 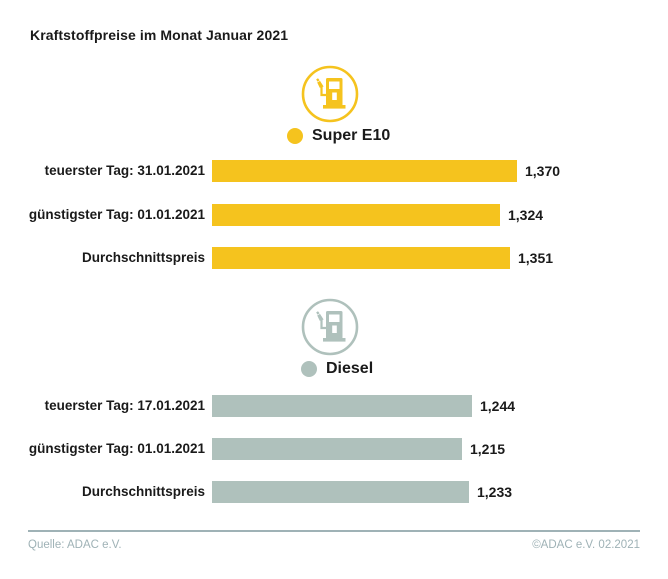 I want to click on bar-row-super-teuerster-tag: teuerster Tag: 31.01.2021 1,370, so click(x=334, y=171).